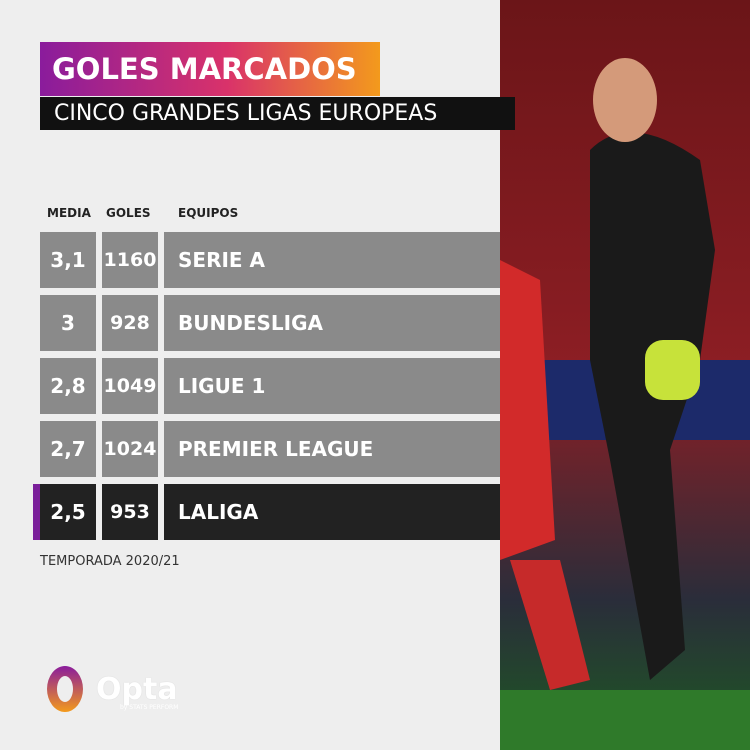  What do you see at coordinates (130, 323) in the screenshot?
I see `table-cell: 928` at bounding box center [130, 323].